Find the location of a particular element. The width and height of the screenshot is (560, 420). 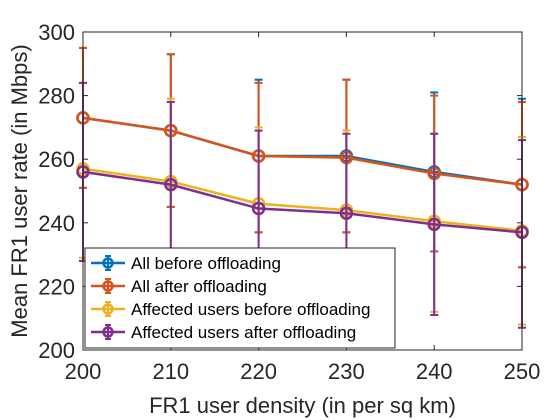

y-tick-label: 200 is located at coordinates (56, 350).